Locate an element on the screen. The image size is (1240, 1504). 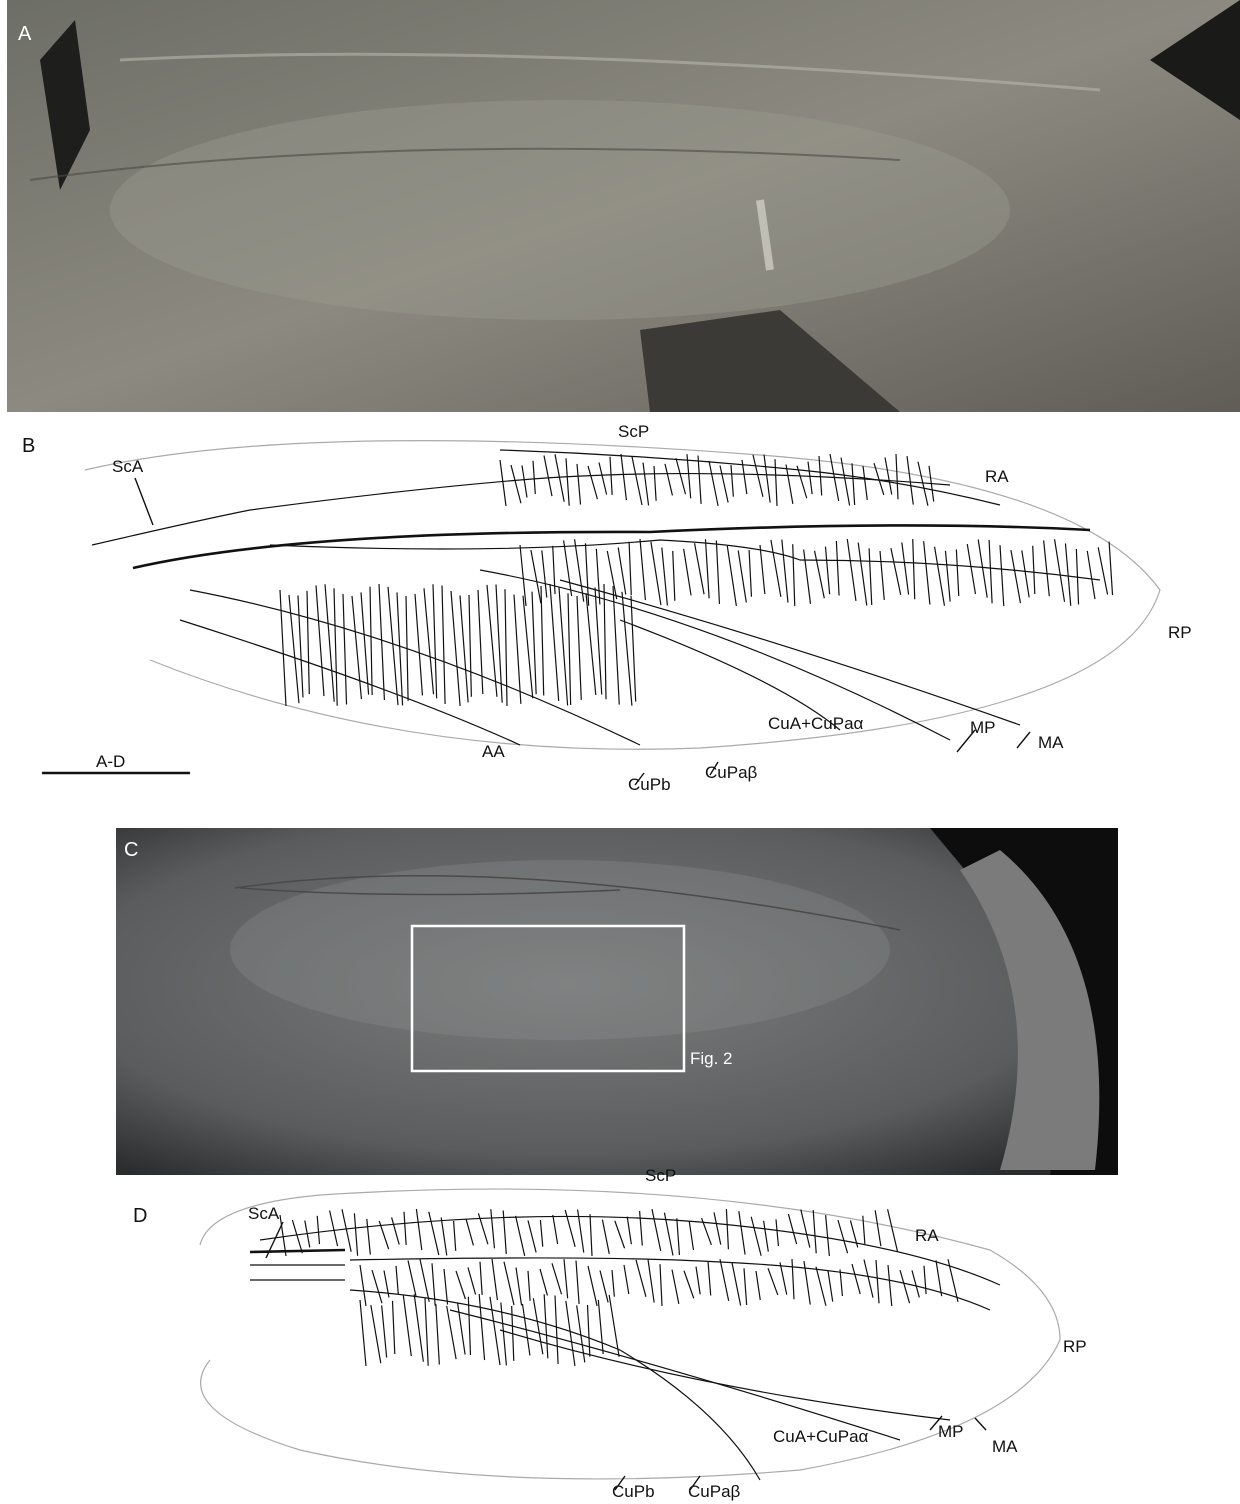
vein-label: MP is located at coordinates (951, 1431).